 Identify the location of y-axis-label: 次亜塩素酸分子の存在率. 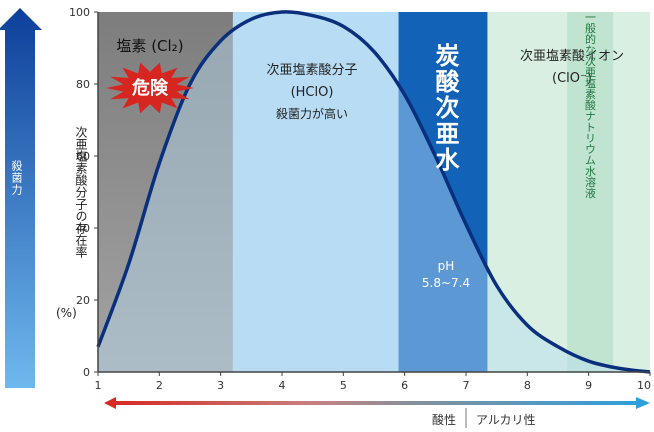
(81, 192).